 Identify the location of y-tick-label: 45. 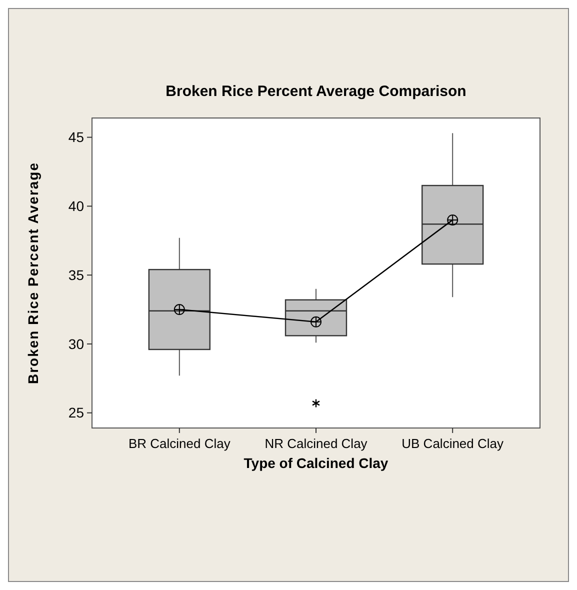
(76, 137).